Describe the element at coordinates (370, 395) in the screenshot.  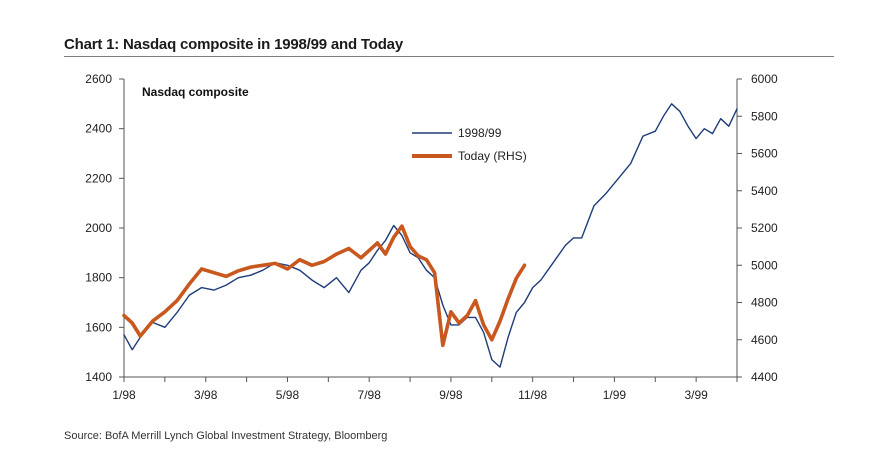
I see `x-tick-label: 7/98` at that location.